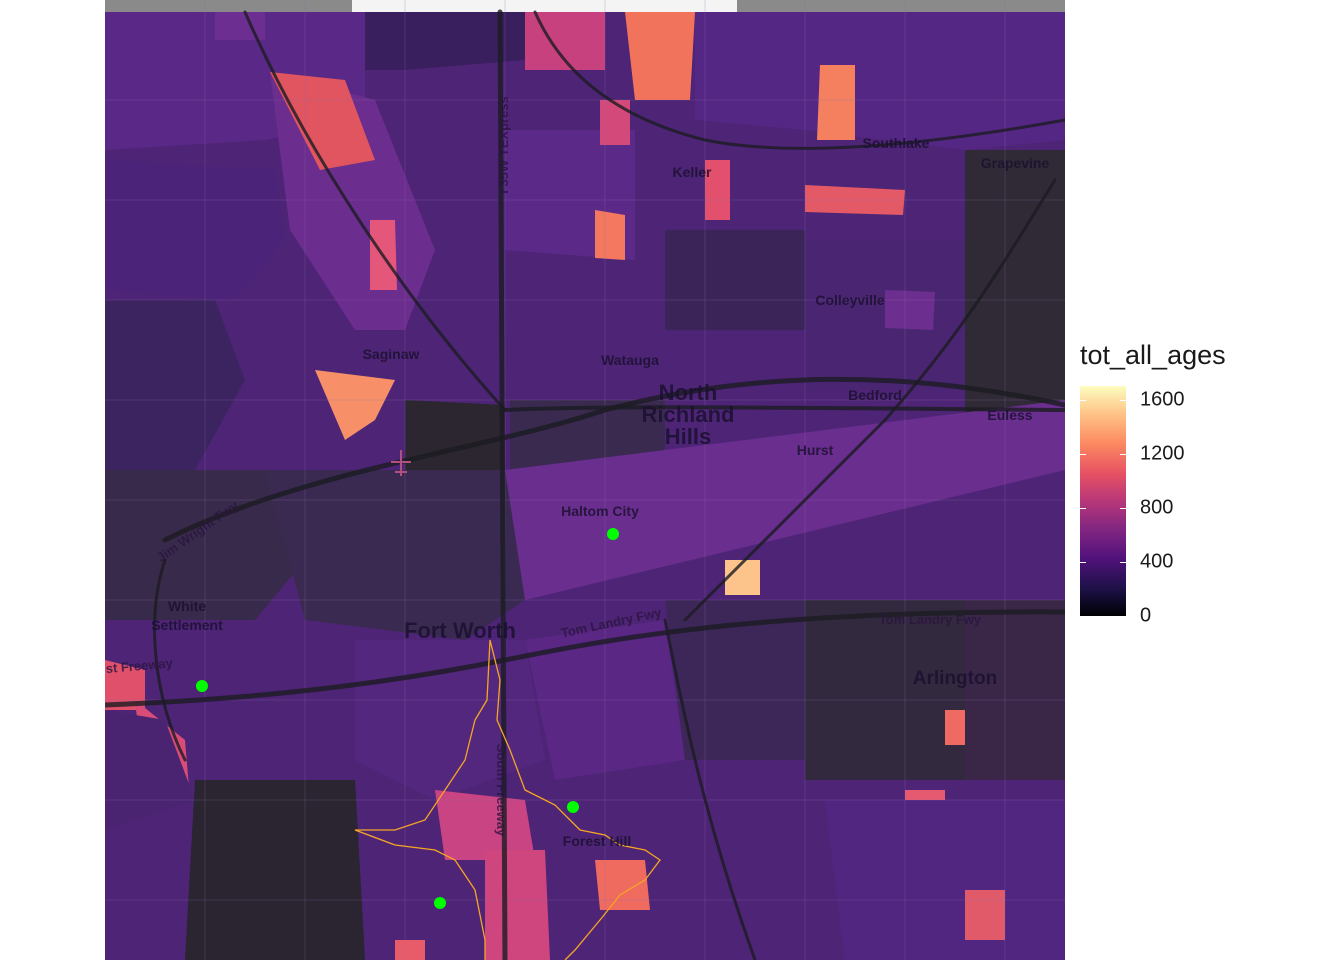 The height and width of the screenshot is (960, 1344). What do you see at coordinates (1157, 507) in the screenshot?
I see `legend-label: 800` at bounding box center [1157, 507].